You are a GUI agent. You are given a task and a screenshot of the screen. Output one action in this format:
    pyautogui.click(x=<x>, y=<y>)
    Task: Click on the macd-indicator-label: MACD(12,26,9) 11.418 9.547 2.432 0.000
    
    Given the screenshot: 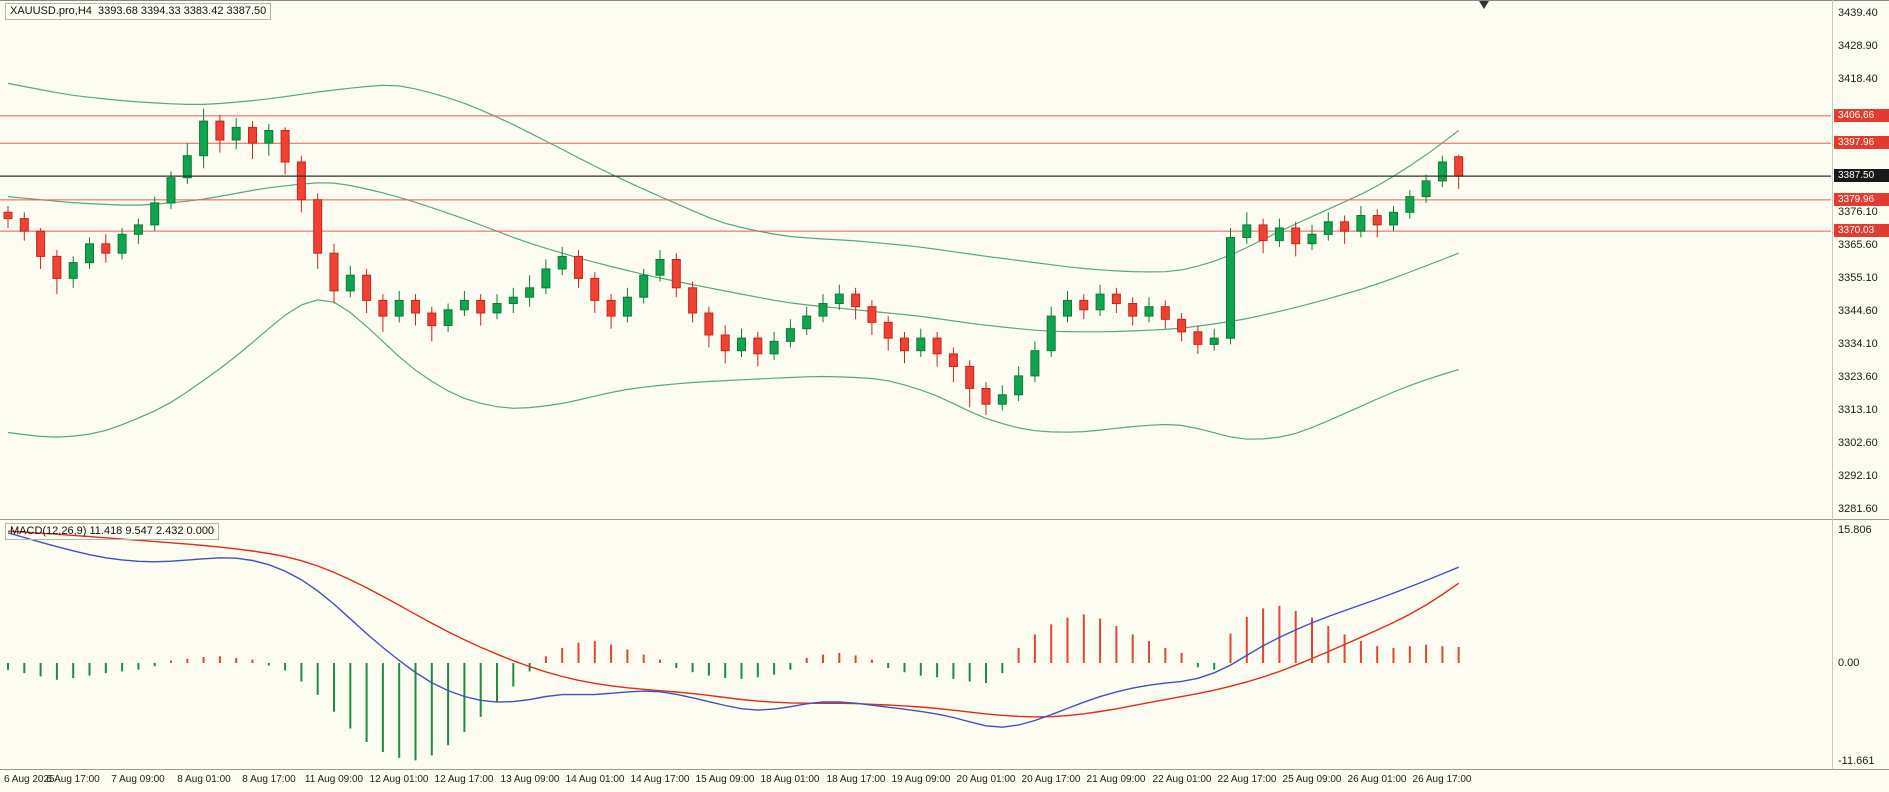 What is the action you would take?
    pyautogui.click(x=112, y=531)
    